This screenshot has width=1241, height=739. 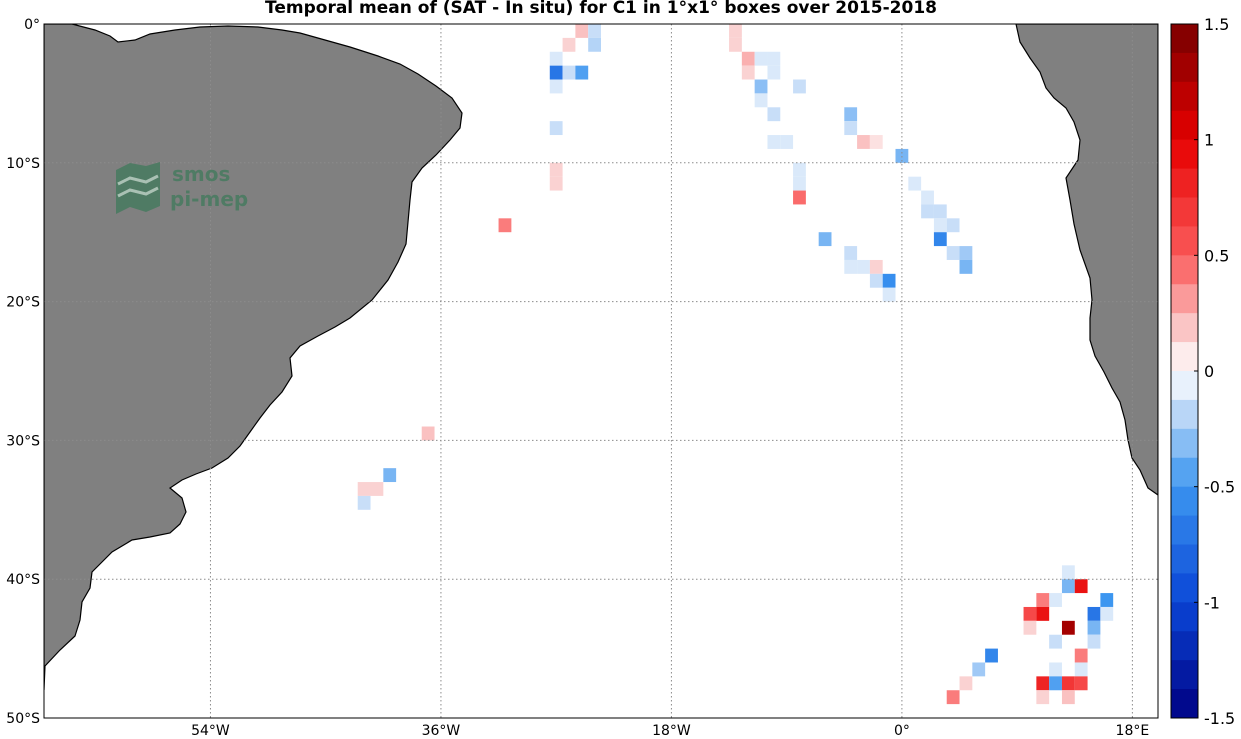 What do you see at coordinates (23, 719) in the screenshot?
I see `lat-tick-label: 50°S` at bounding box center [23, 719].